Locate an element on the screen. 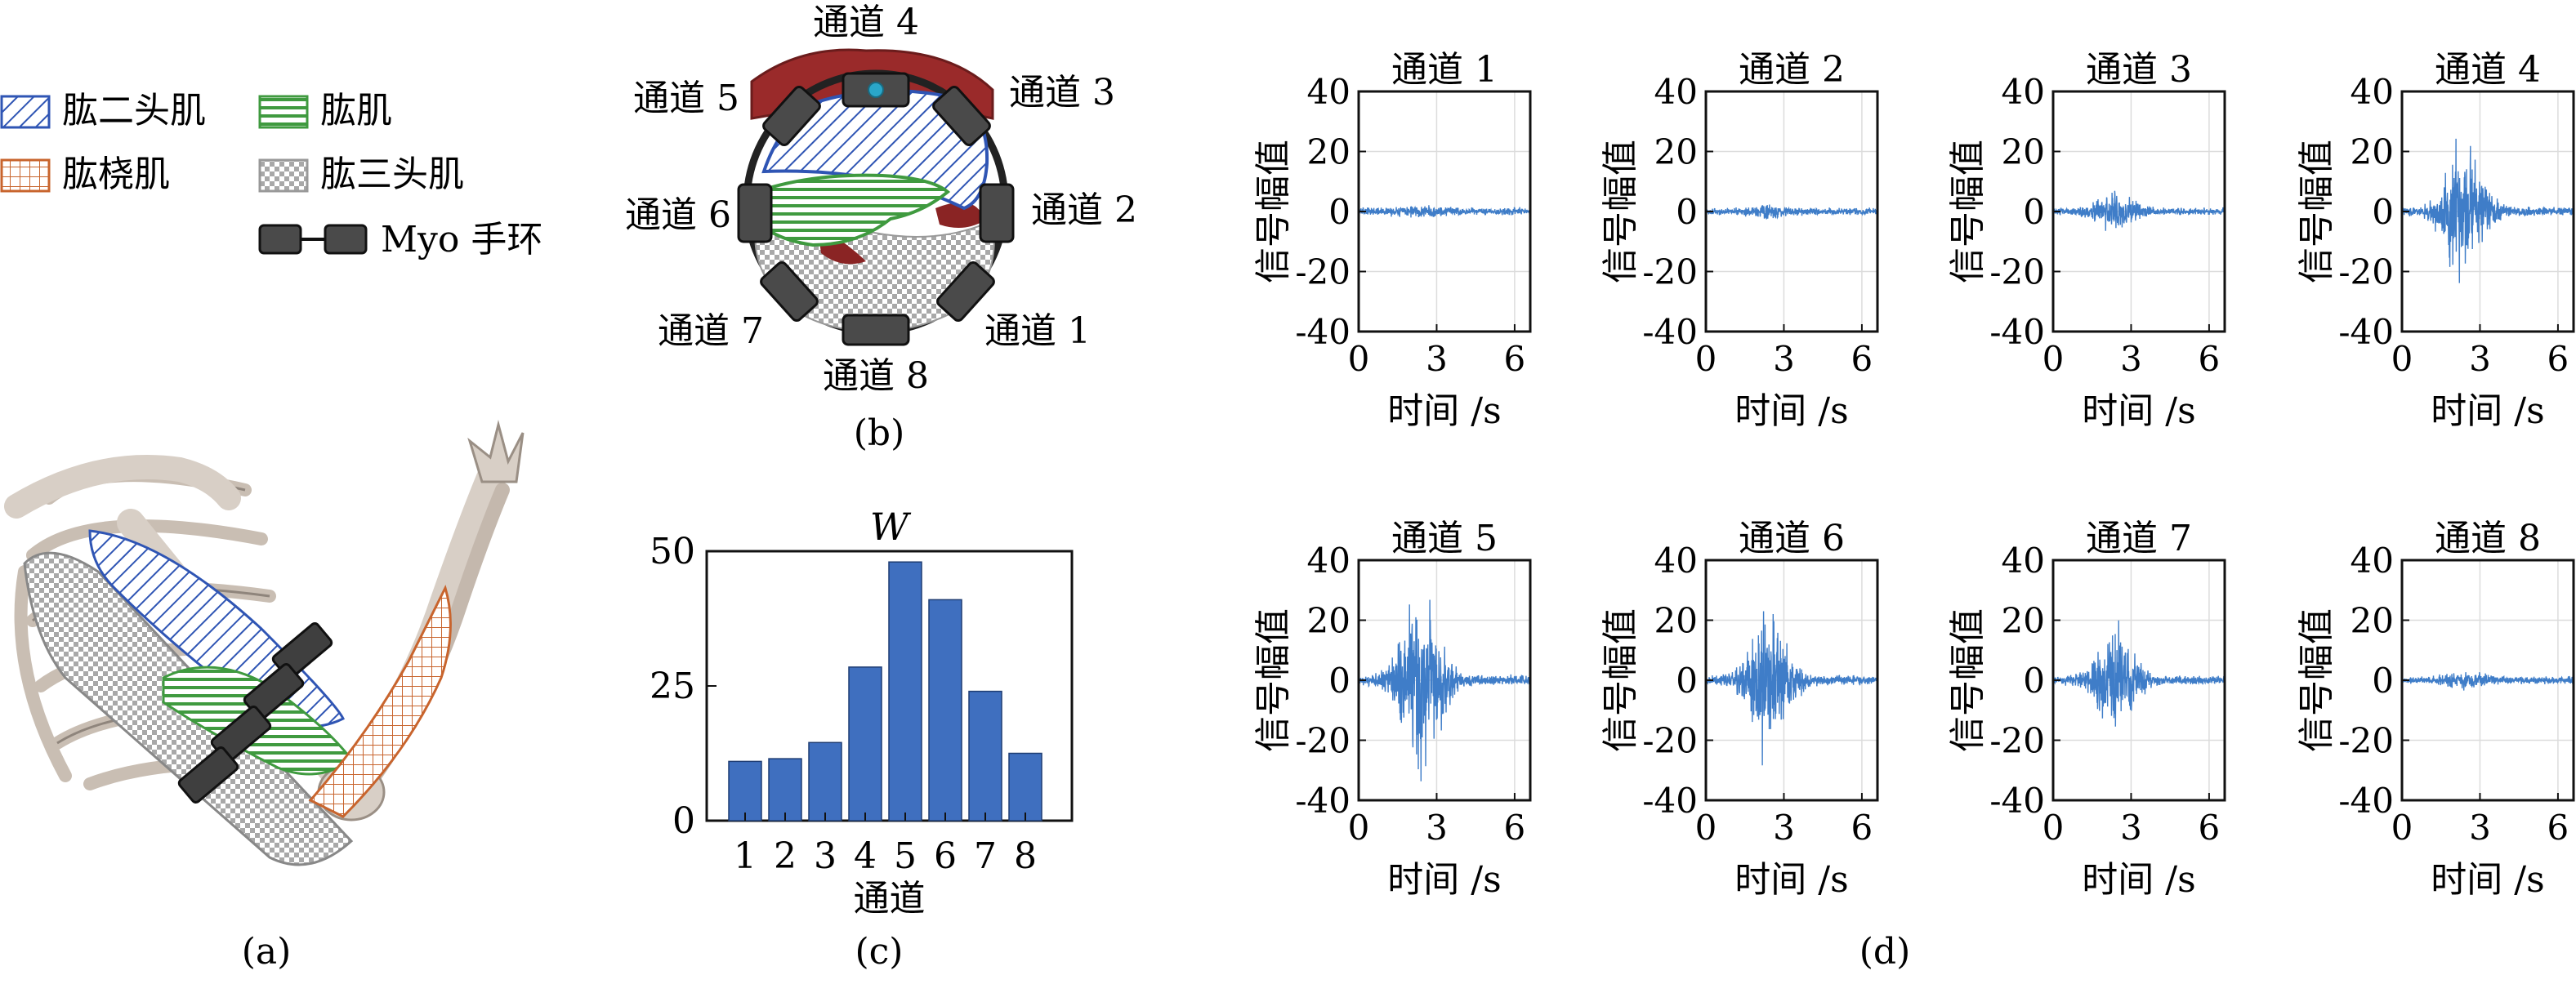 Image resolution: width=2576 pixels, height=984 pixels. bar-ytick-label-50: 50 is located at coordinates (672, 551).